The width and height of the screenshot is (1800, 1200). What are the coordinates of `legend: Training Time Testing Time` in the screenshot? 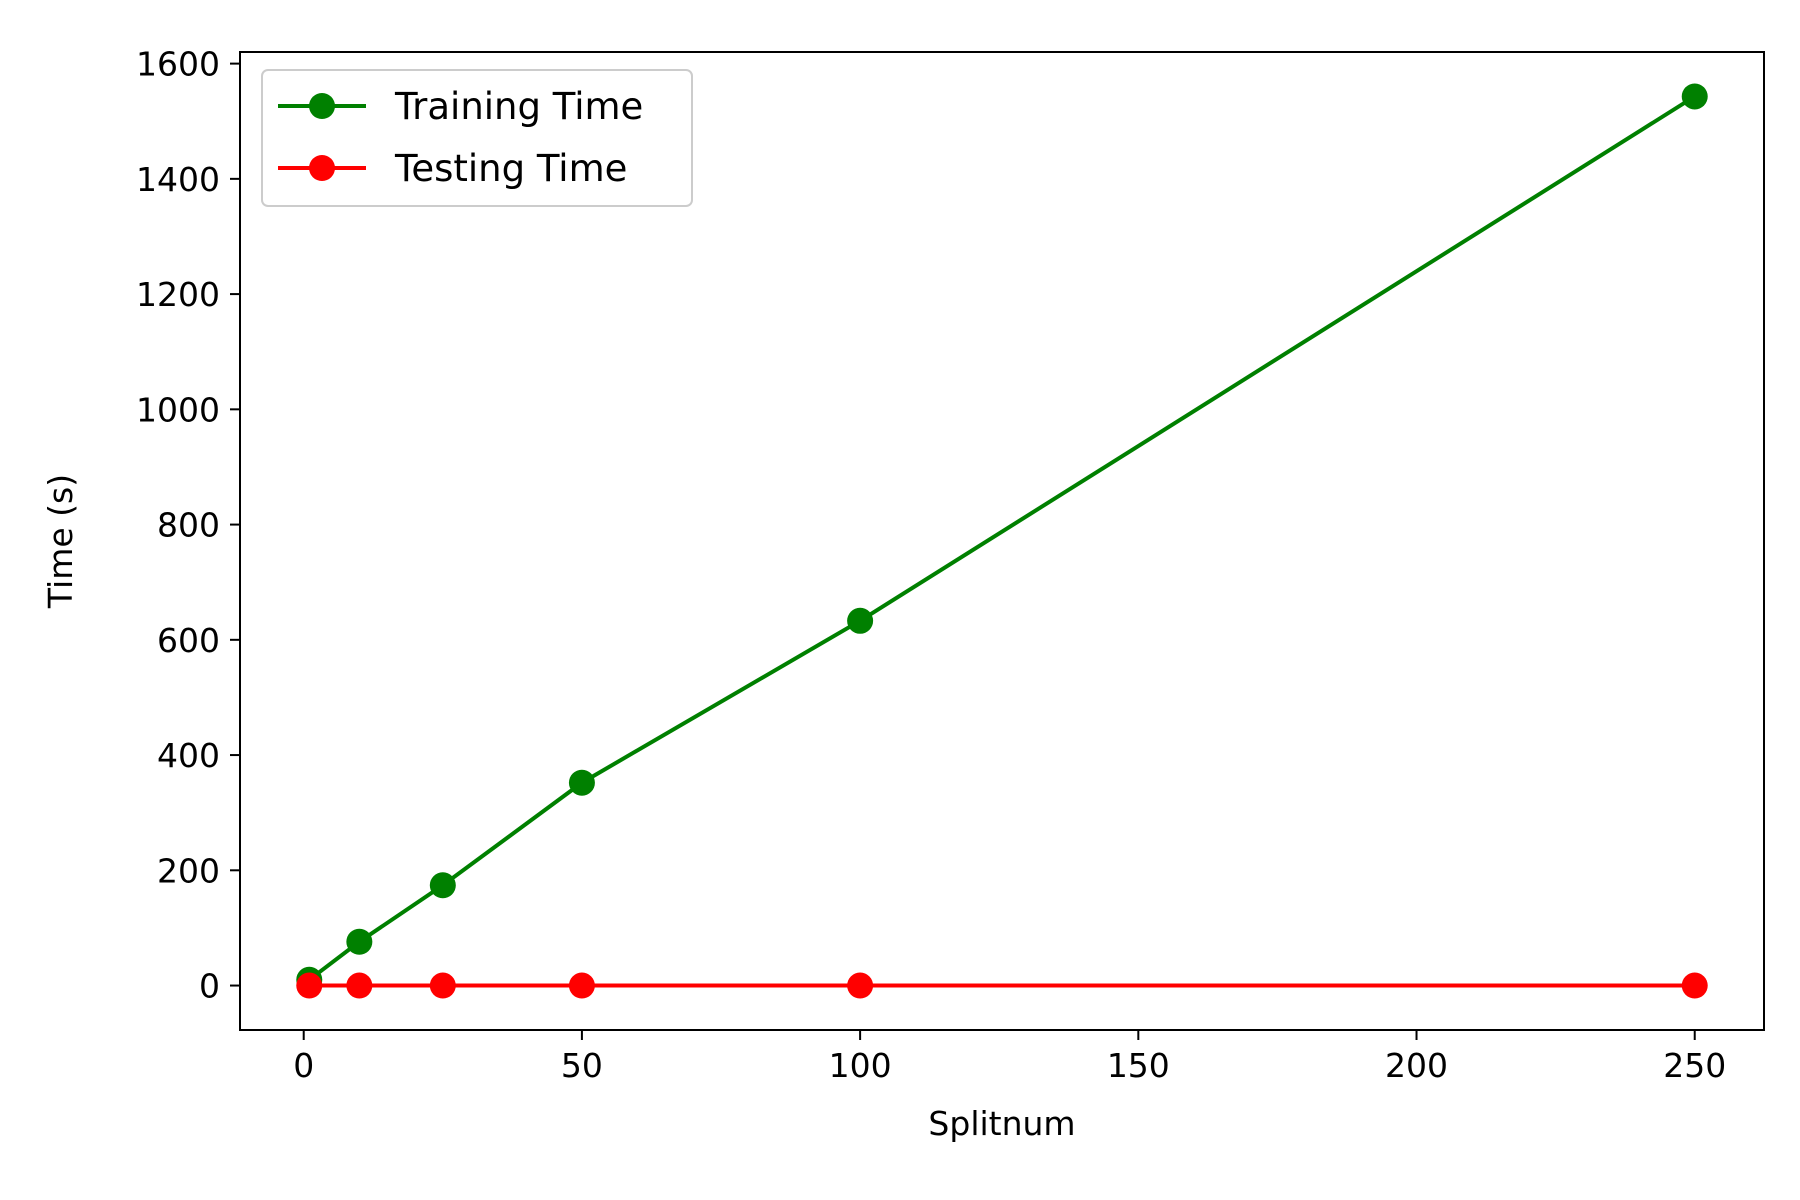 It's located at (477, 138).